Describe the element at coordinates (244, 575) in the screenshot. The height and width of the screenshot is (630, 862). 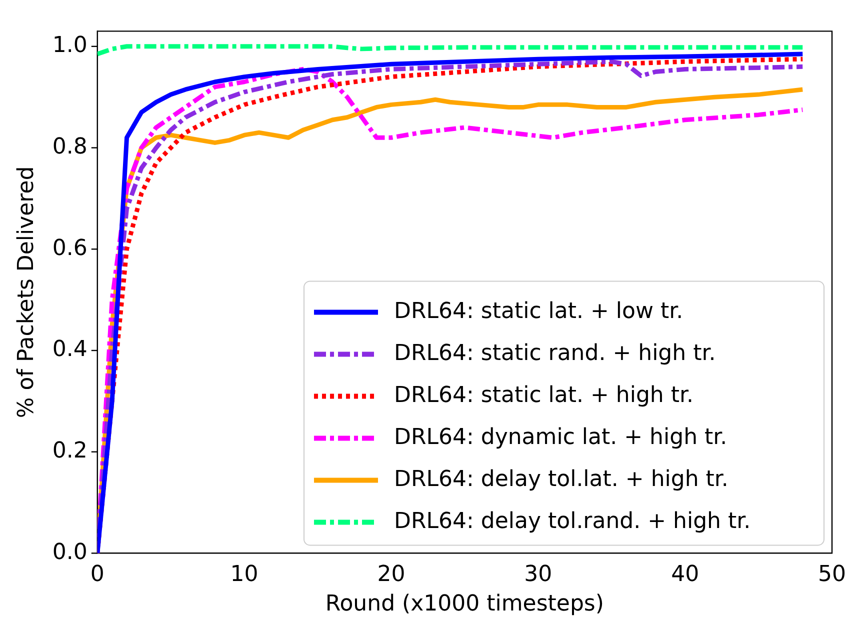
I see `x-tick-label: 10` at that location.